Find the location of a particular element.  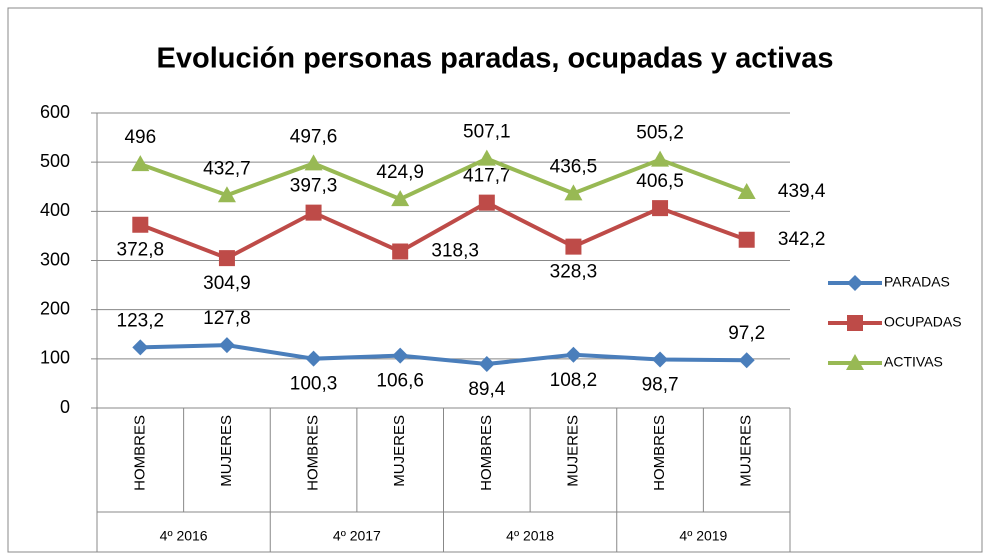

group-label: 4º 2019 is located at coordinates (703, 536).